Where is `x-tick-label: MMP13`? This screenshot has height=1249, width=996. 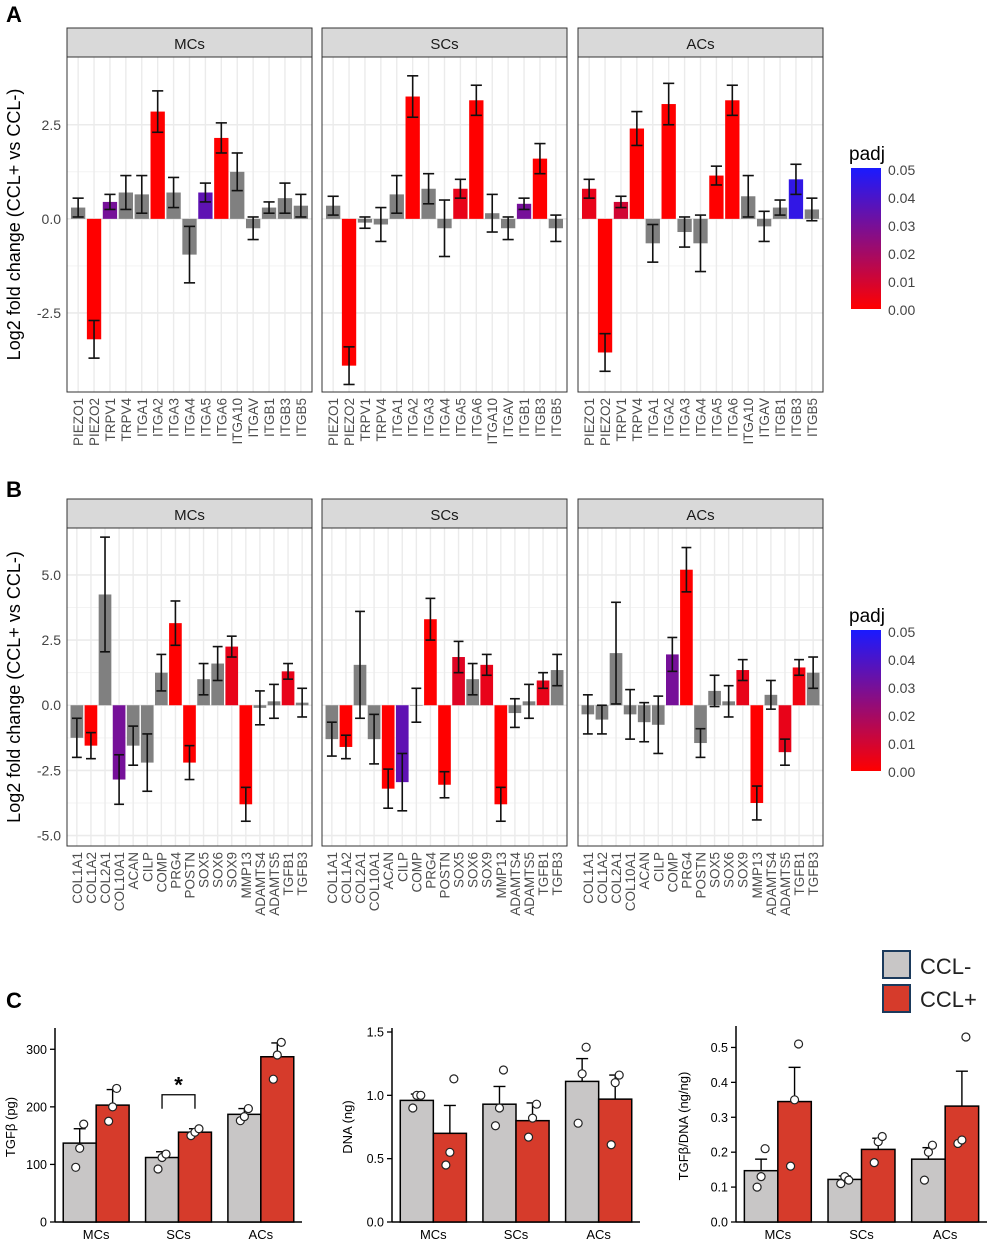
x-tick-label: MMP13 is located at coordinates (501, 875).